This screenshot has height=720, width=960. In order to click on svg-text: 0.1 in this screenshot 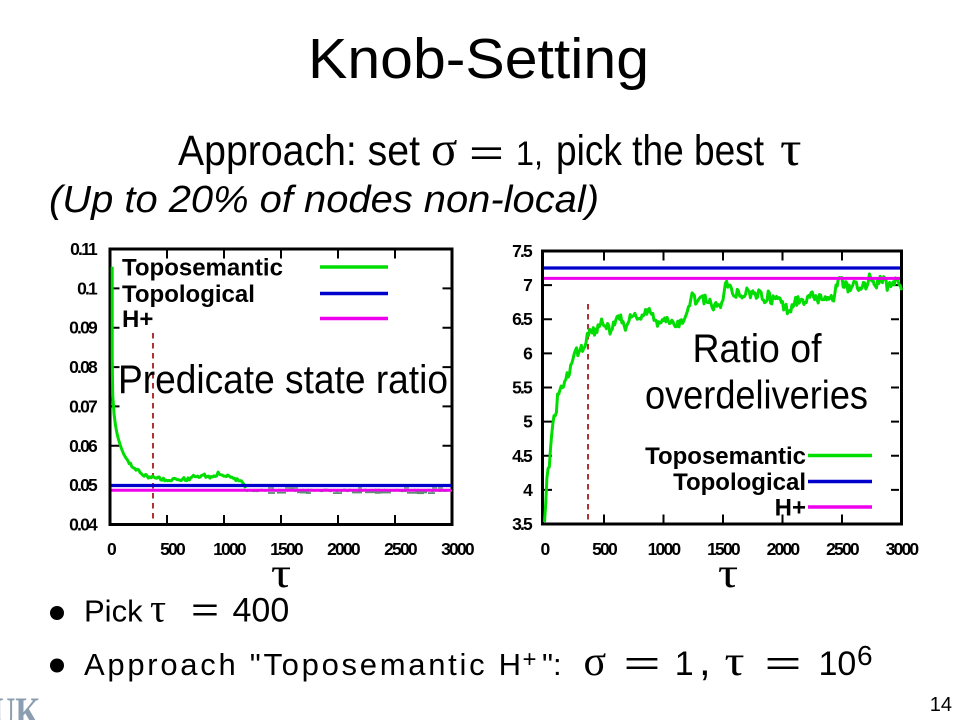, I will do `click(87, 288)`.